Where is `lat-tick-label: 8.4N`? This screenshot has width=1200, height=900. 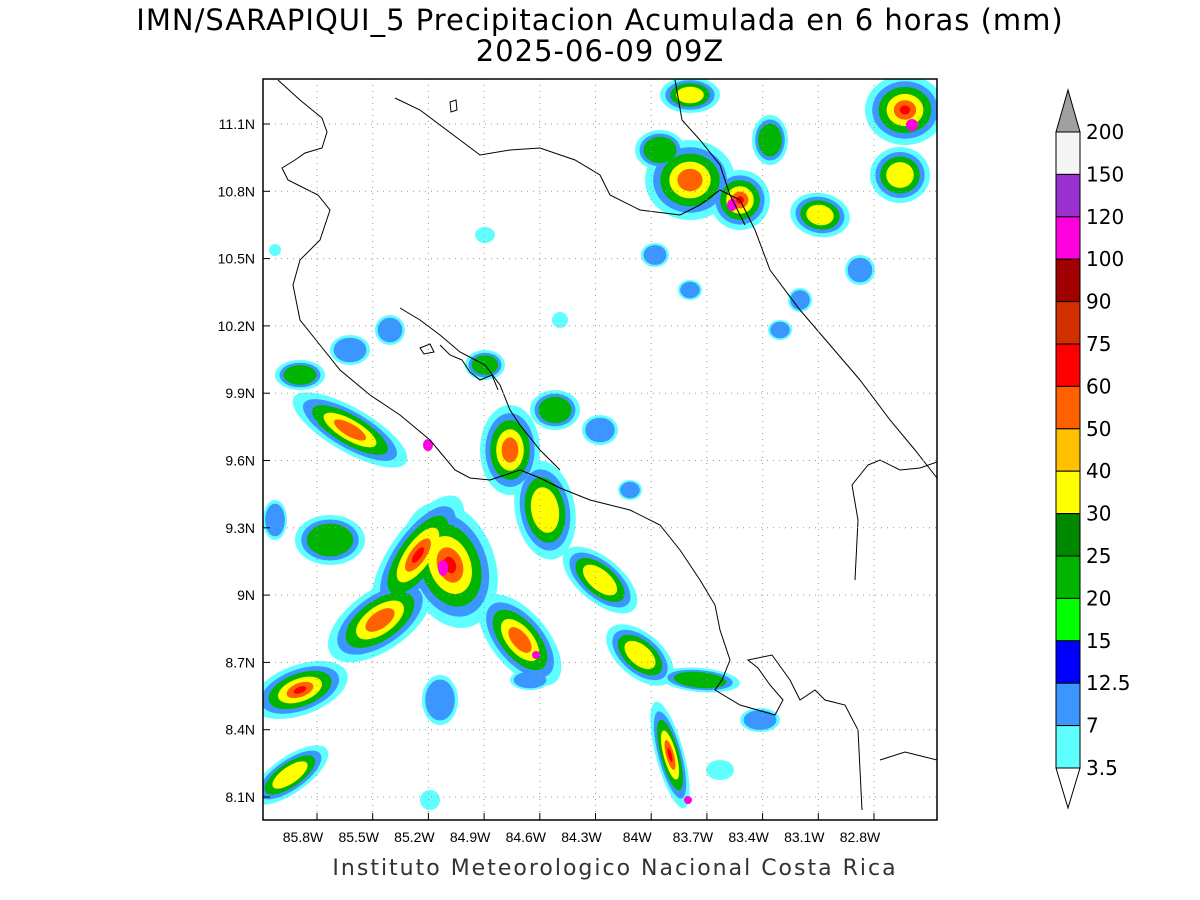 lat-tick-label: 8.4N is located at coordinates (240, 730).